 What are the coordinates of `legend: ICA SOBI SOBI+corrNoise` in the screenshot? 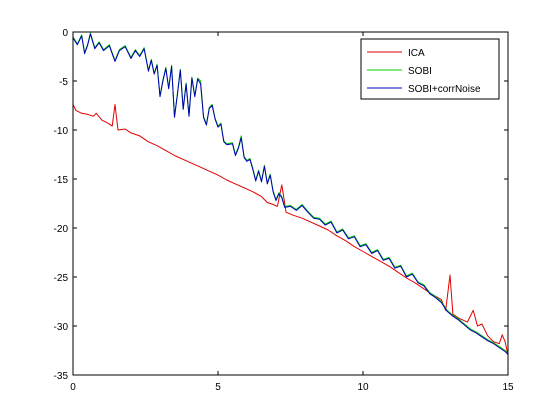 It's located at (430, 69).